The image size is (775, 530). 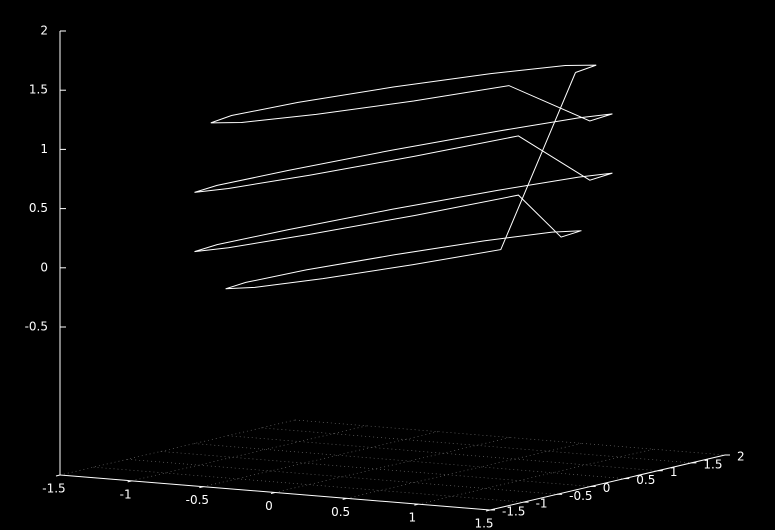 What do you see at coordinates (413, 518) in the screenshot?
I see `x-tick-label: 1` at bounding box center [413, 518].